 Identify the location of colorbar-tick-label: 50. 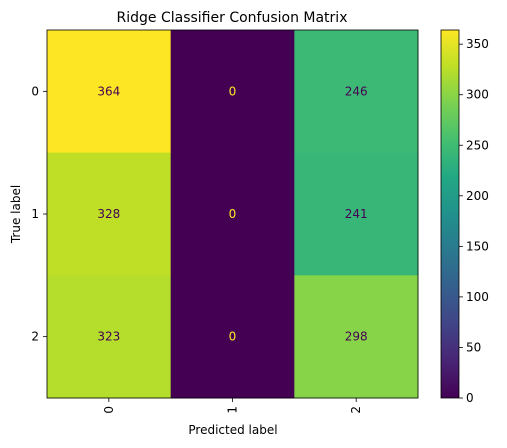
(473, 347).